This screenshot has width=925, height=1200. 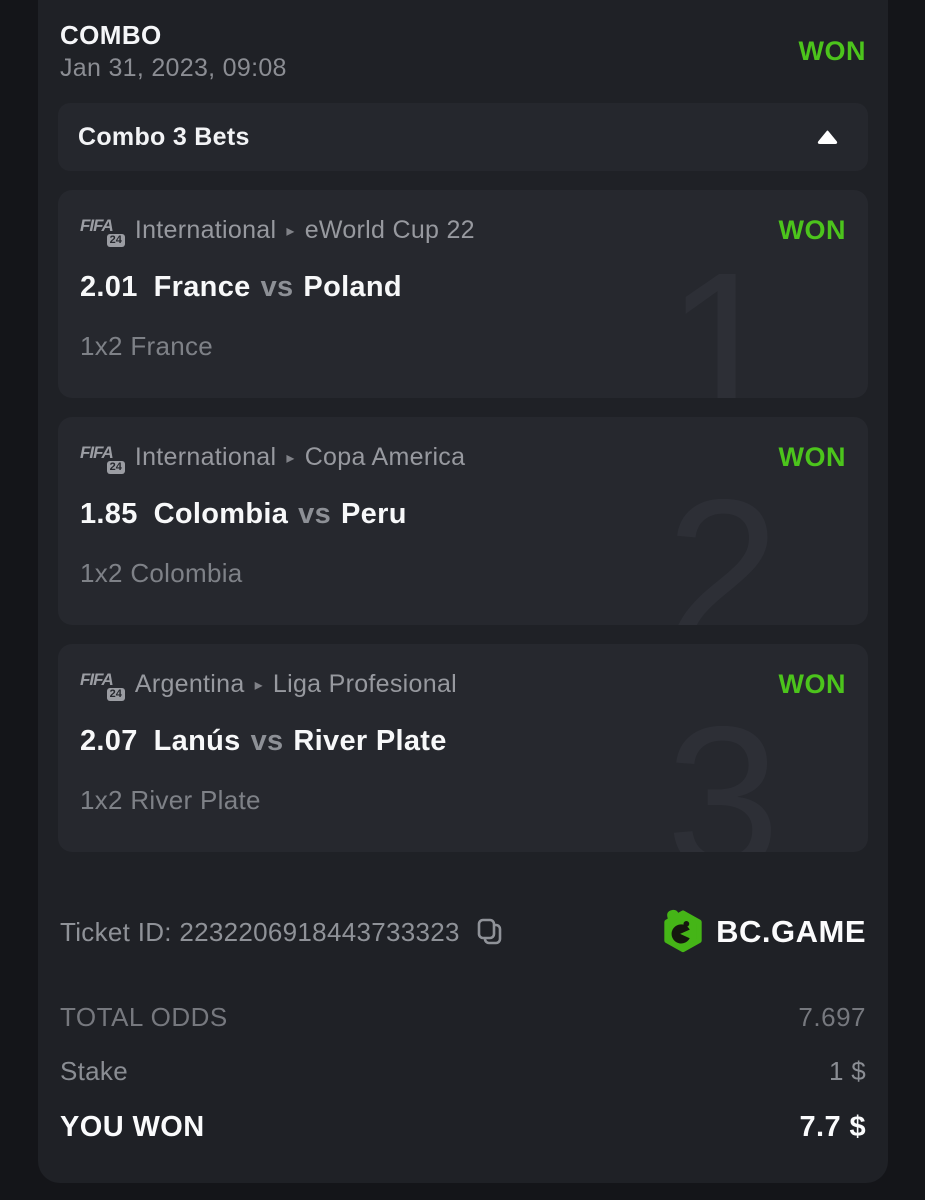 I want to click on bet-type-title: COMBO, so click(x=111, y=35).